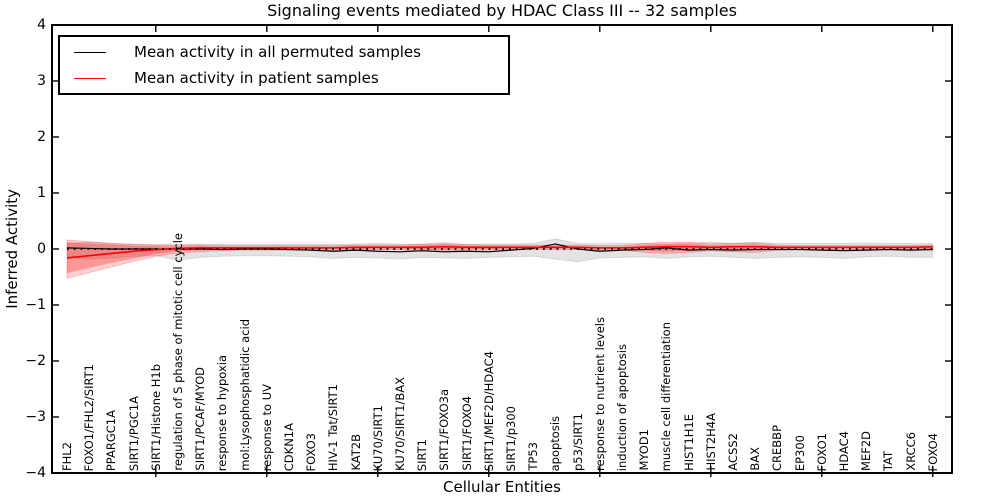  I want to click on x-tick-label: response to UV, so click(266, 427).